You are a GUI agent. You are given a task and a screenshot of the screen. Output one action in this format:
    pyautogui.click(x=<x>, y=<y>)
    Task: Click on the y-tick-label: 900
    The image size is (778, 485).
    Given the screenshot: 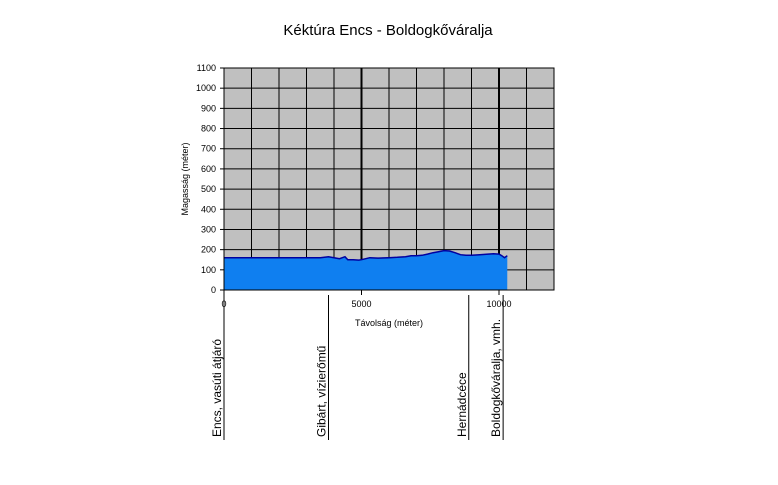 What is the action you would take?
    pyautogui.click(x=208, y=108)
    